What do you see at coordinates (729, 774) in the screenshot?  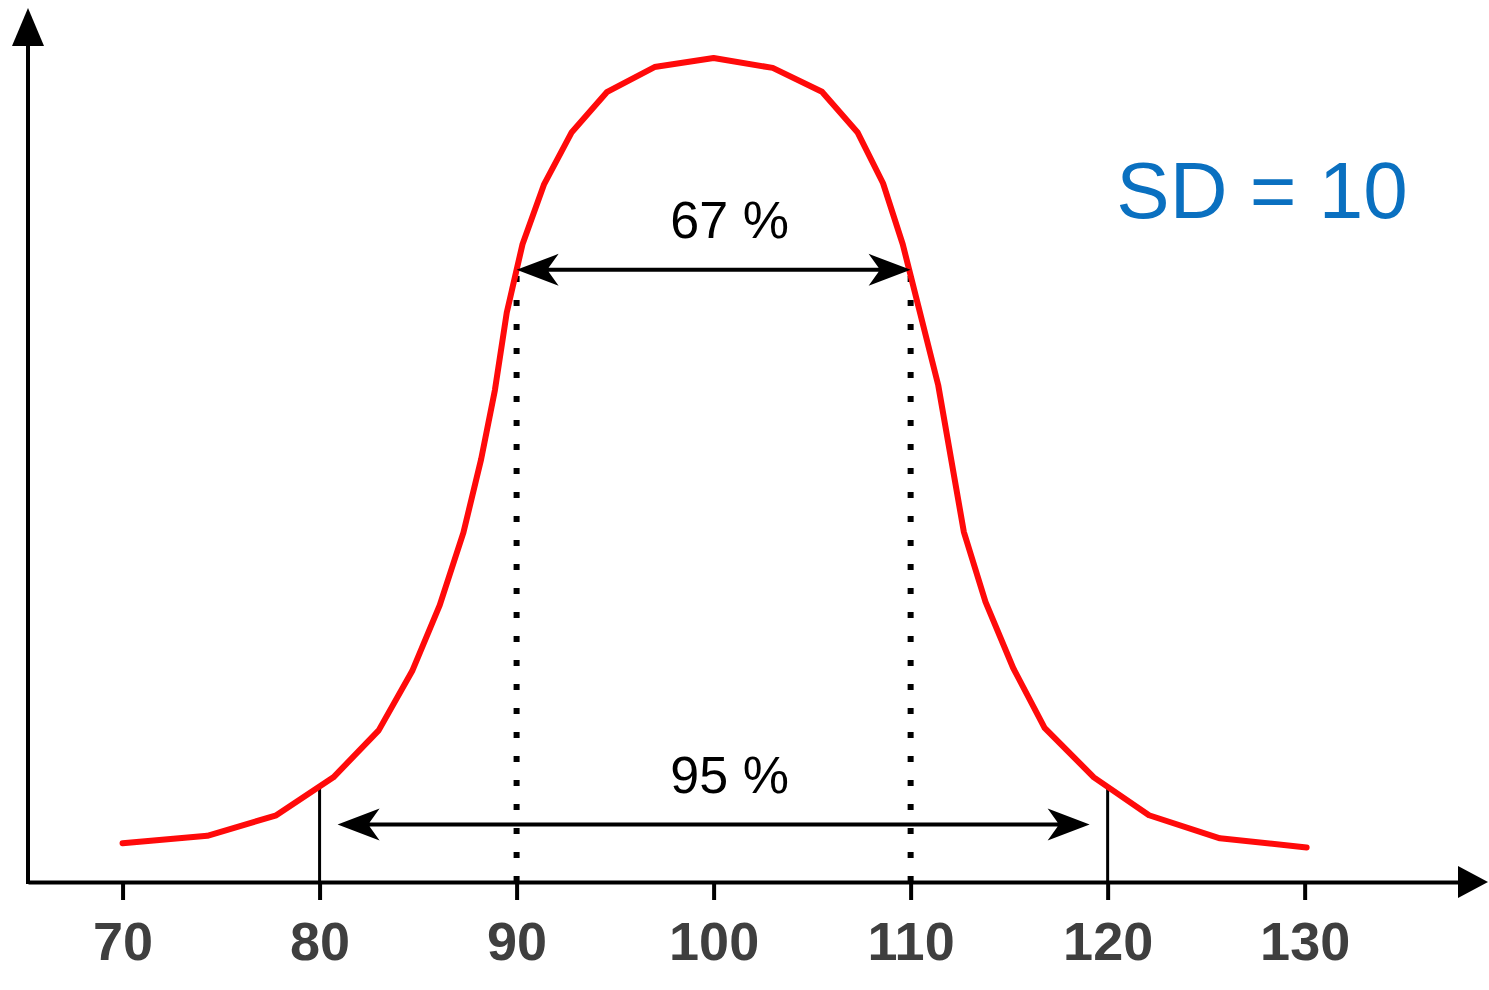 I see `annotation: 95 %` at bounding box center [729, 774].